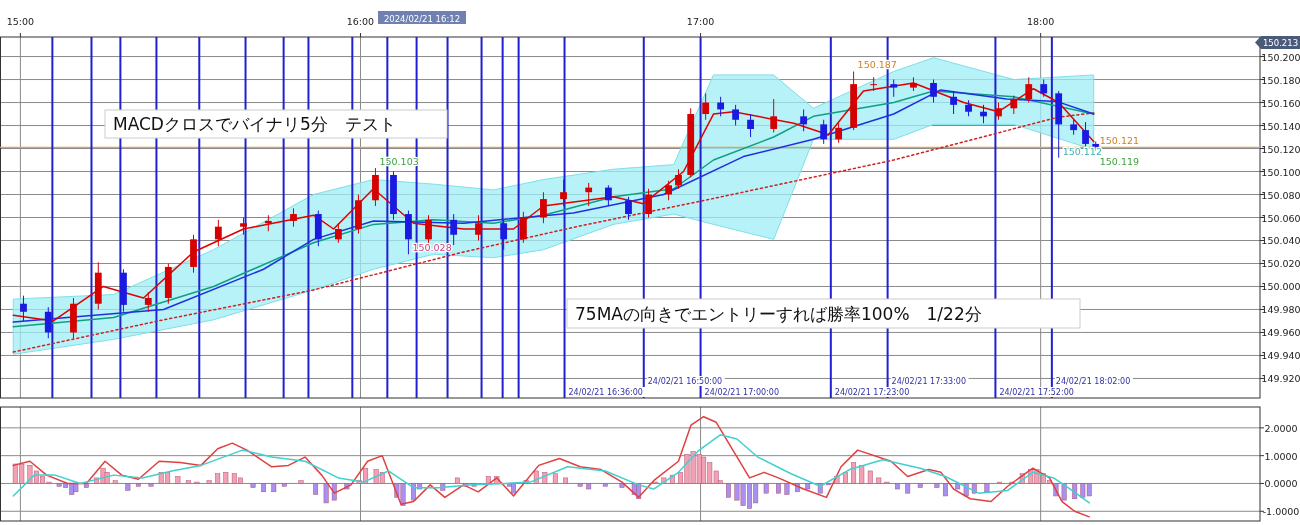 The image size is (1300, 525). Describe the element at coordinates (1280, 218) in the screenshot. I see `y-tick-label: 150.060` at that location.